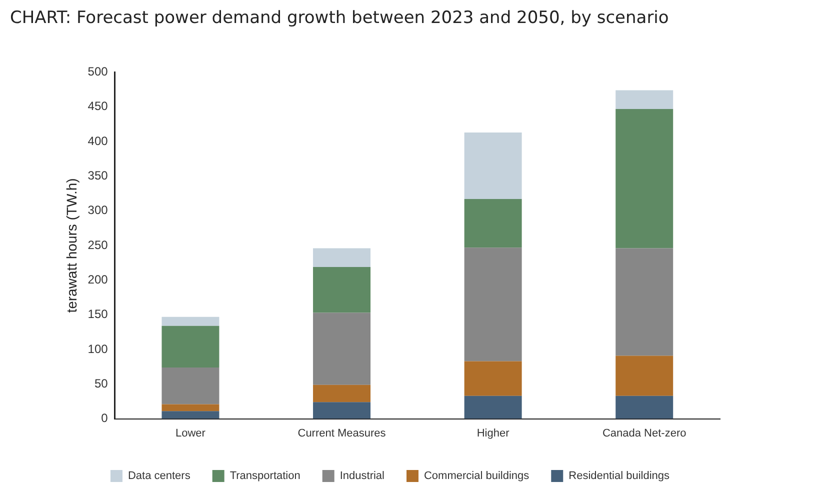  I want to click on x-tick-label: Lower, so click(190, 433).